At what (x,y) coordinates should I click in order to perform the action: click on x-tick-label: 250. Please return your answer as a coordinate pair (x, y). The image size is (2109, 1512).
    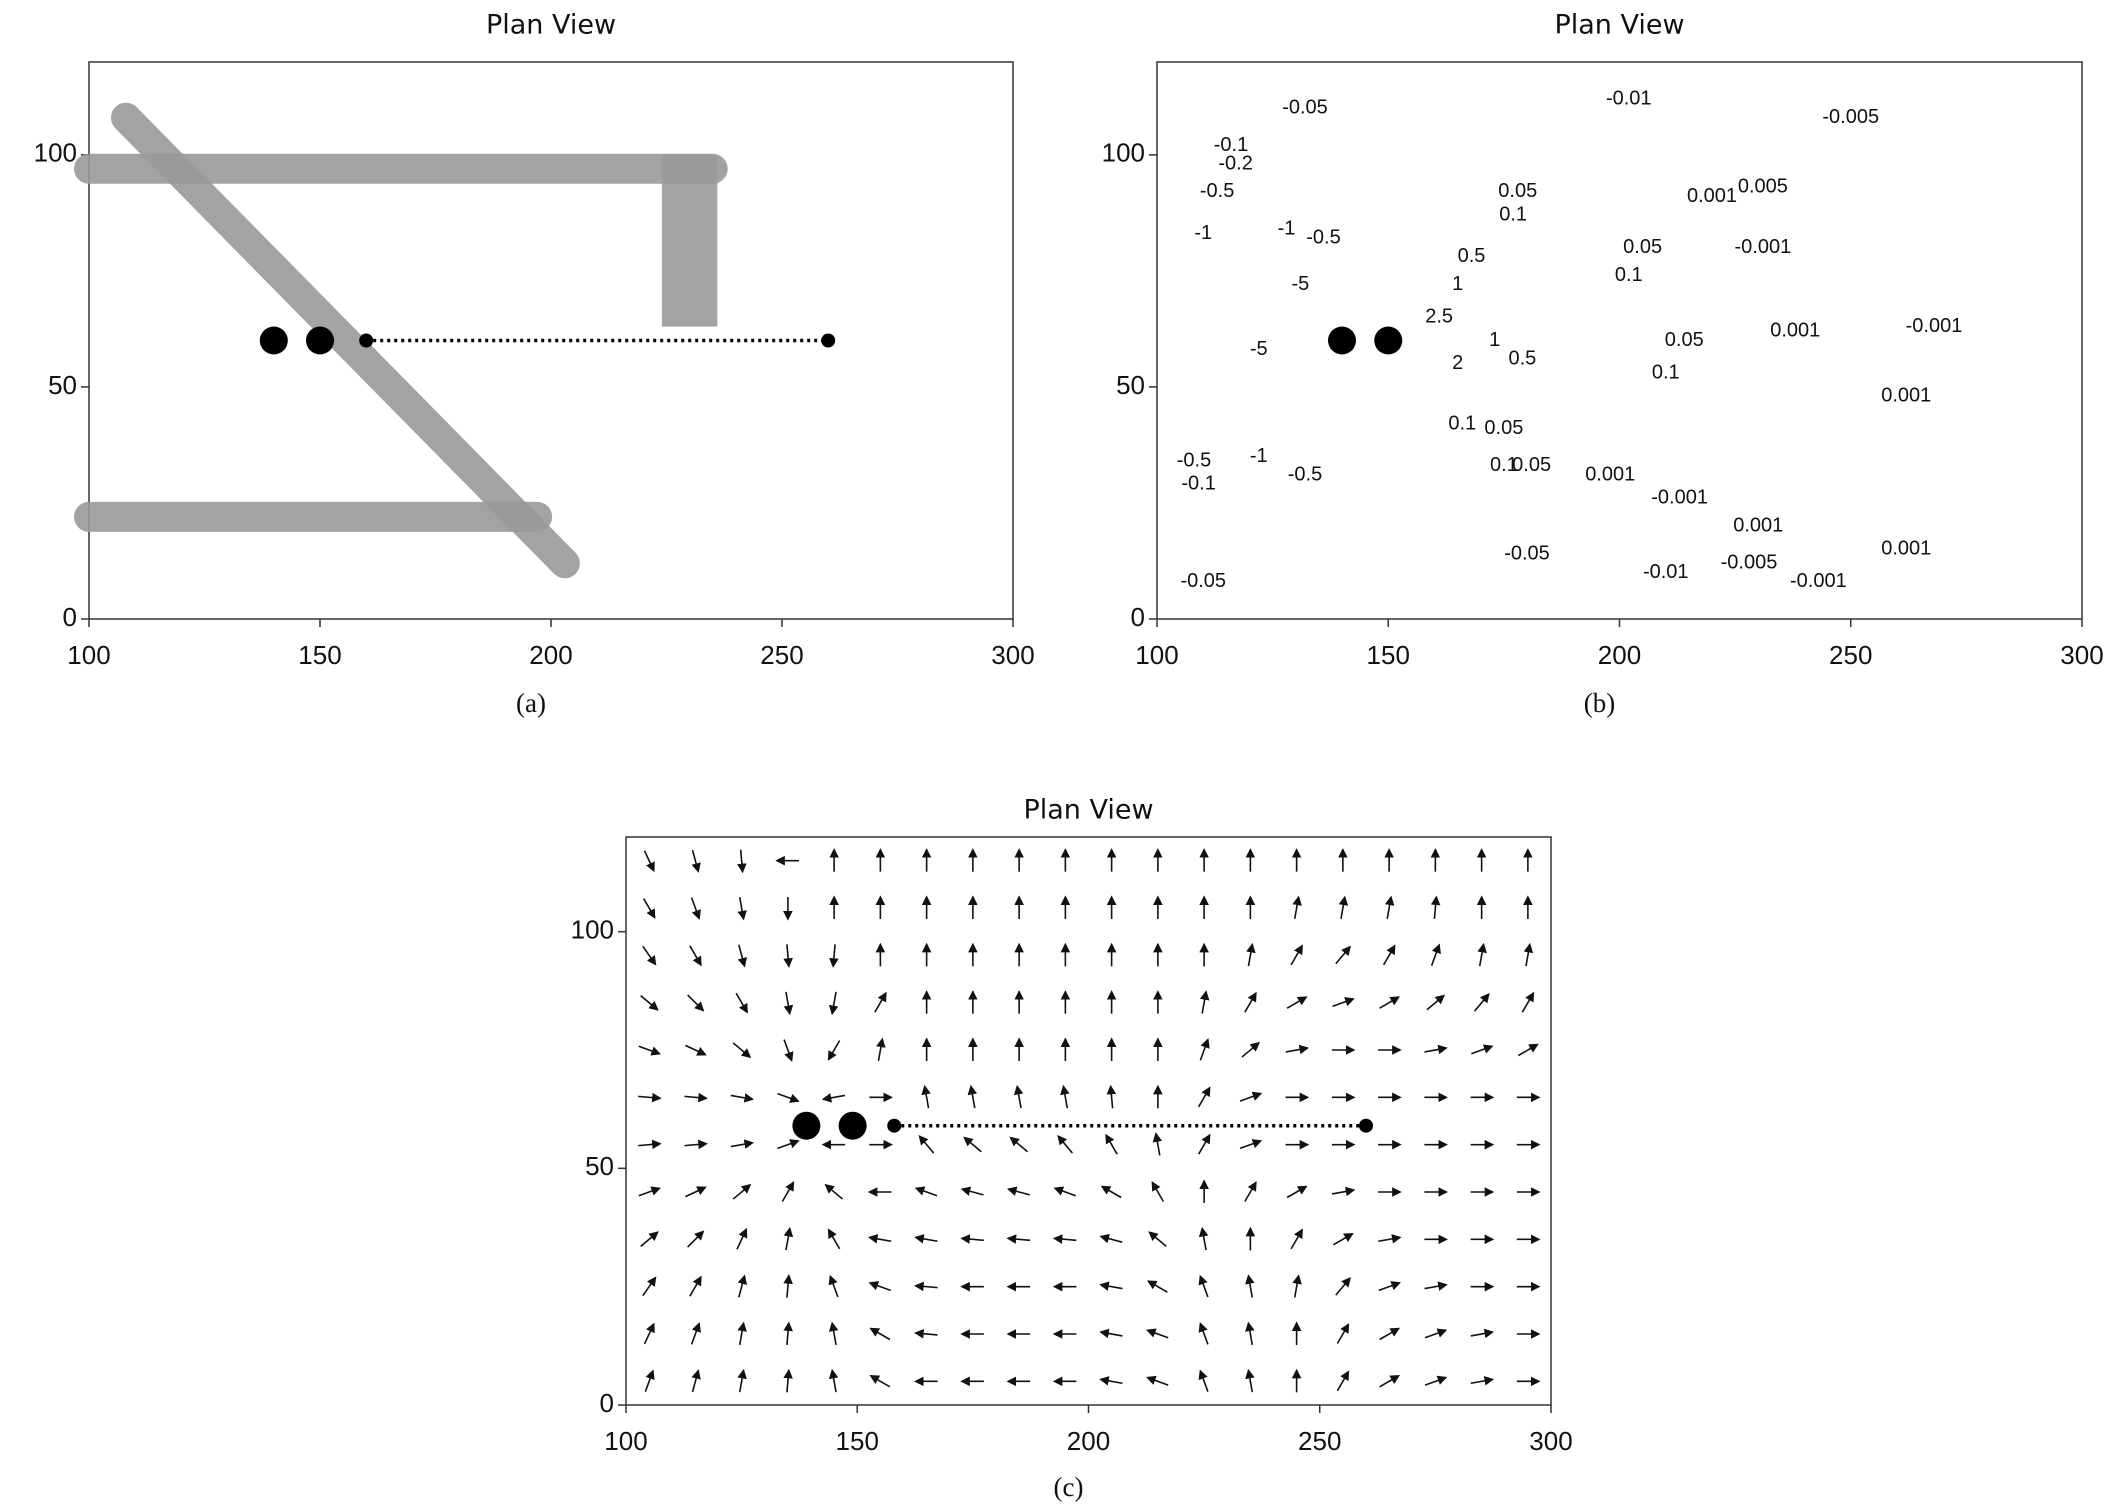
    Looking at the image, I should click on (1319, 1441).